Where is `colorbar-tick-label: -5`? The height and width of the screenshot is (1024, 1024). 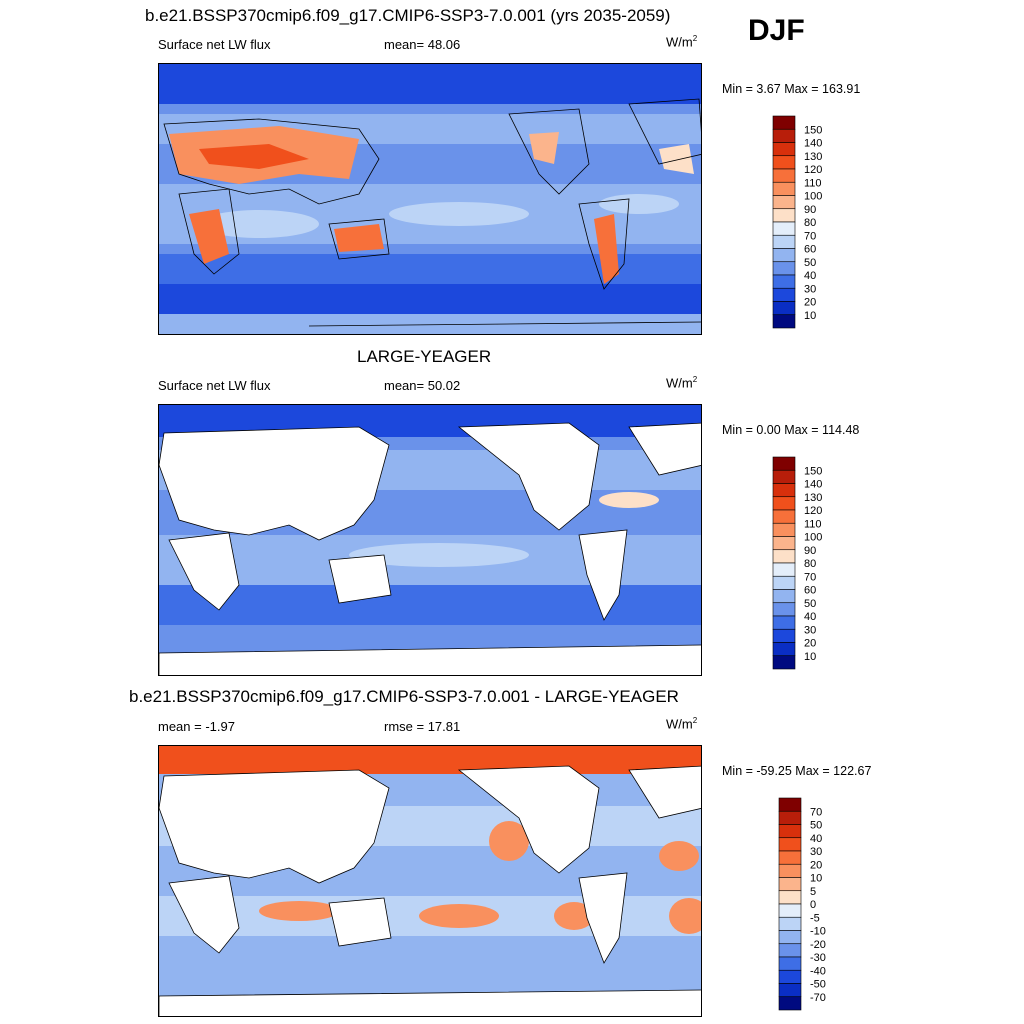 colorbar-tick-label: -5 is located at coordinates (815, 918).